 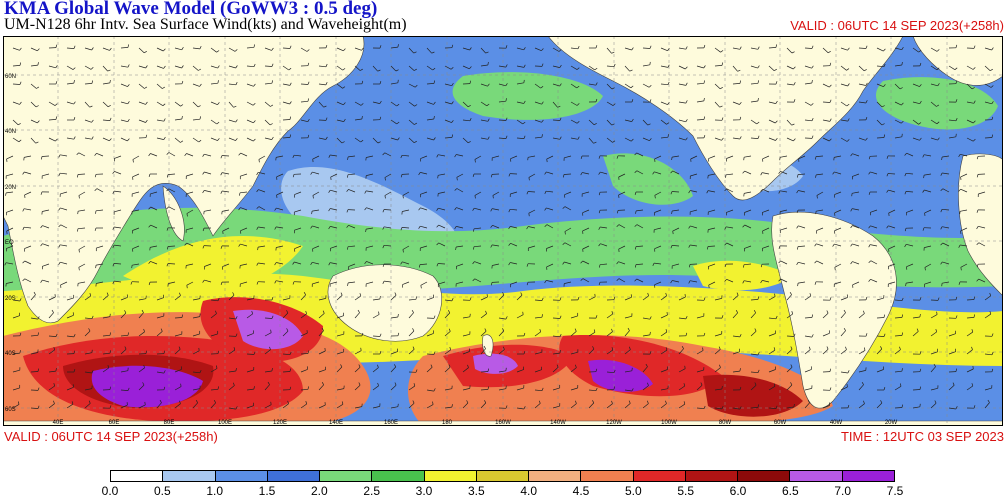 I want to click on lat-label: 60N, so click(x=10, y=77).